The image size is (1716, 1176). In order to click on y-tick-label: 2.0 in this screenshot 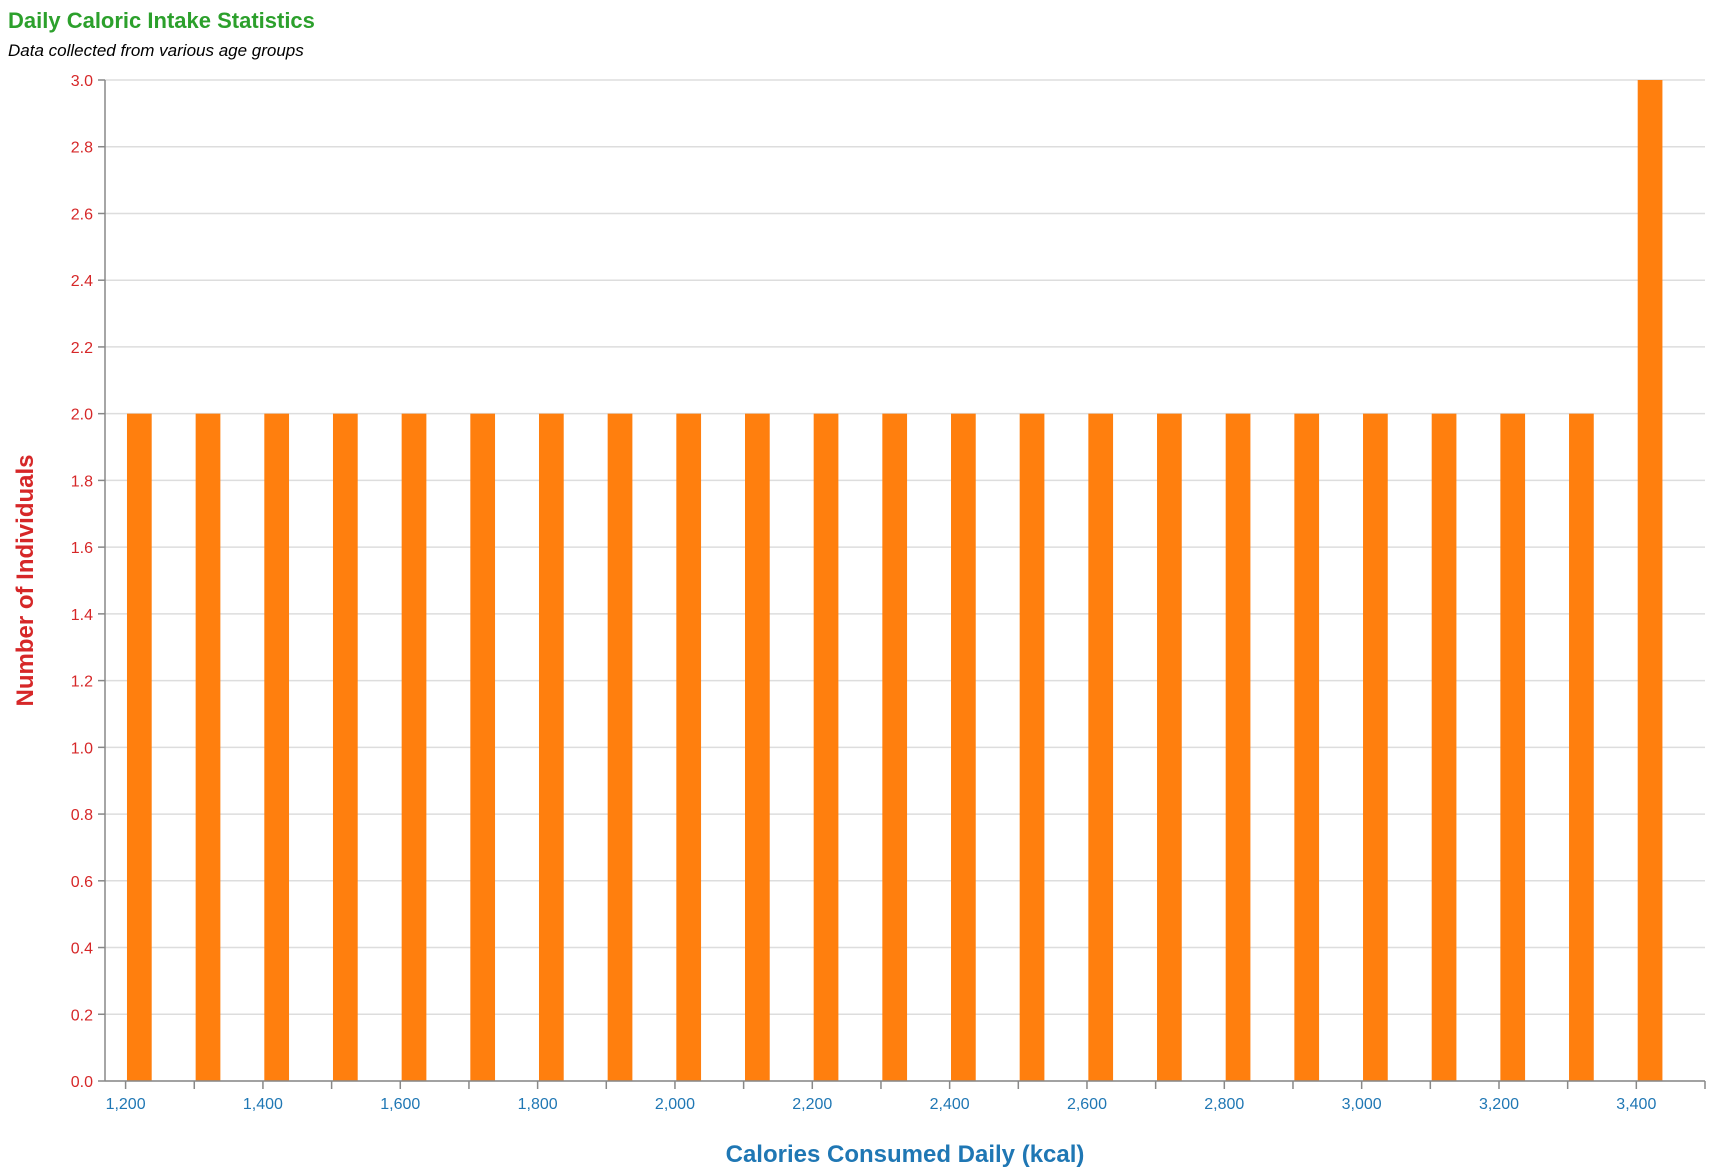, I will do `click(82, 415)`.